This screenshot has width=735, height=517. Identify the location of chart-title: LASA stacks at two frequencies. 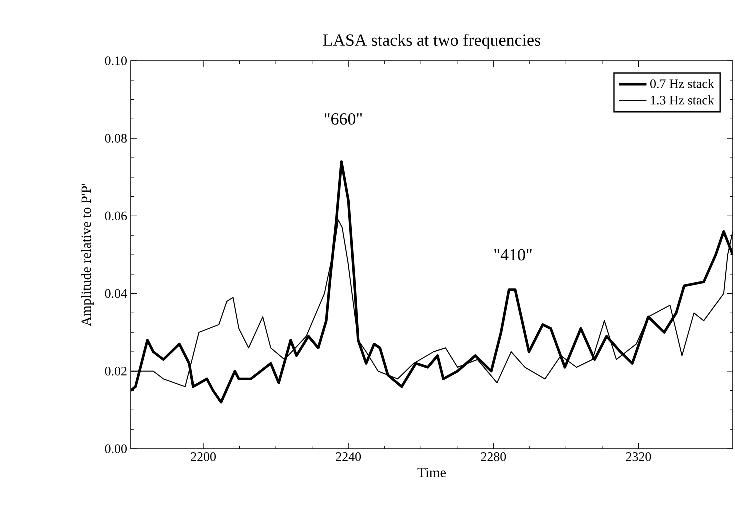
(432, 42).